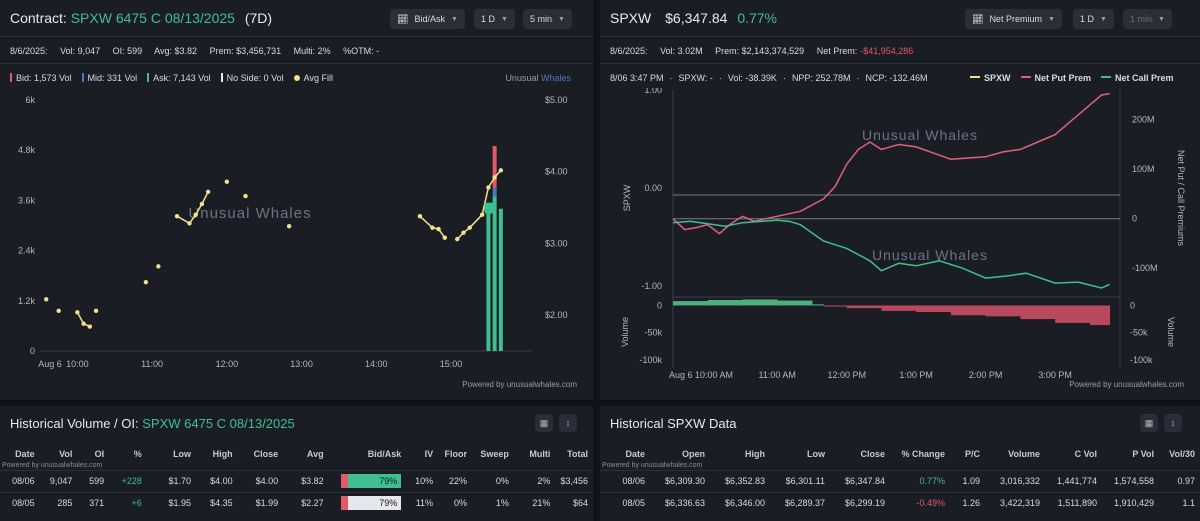 Image resolution: width=1200 pixels, height=521 pixels. What do you see at coordinates (427, 19) in the screenshot?
I see `chart-type-dropdown: 📈︎ Bid/Ask ▼` at bounding box center [427, 19].